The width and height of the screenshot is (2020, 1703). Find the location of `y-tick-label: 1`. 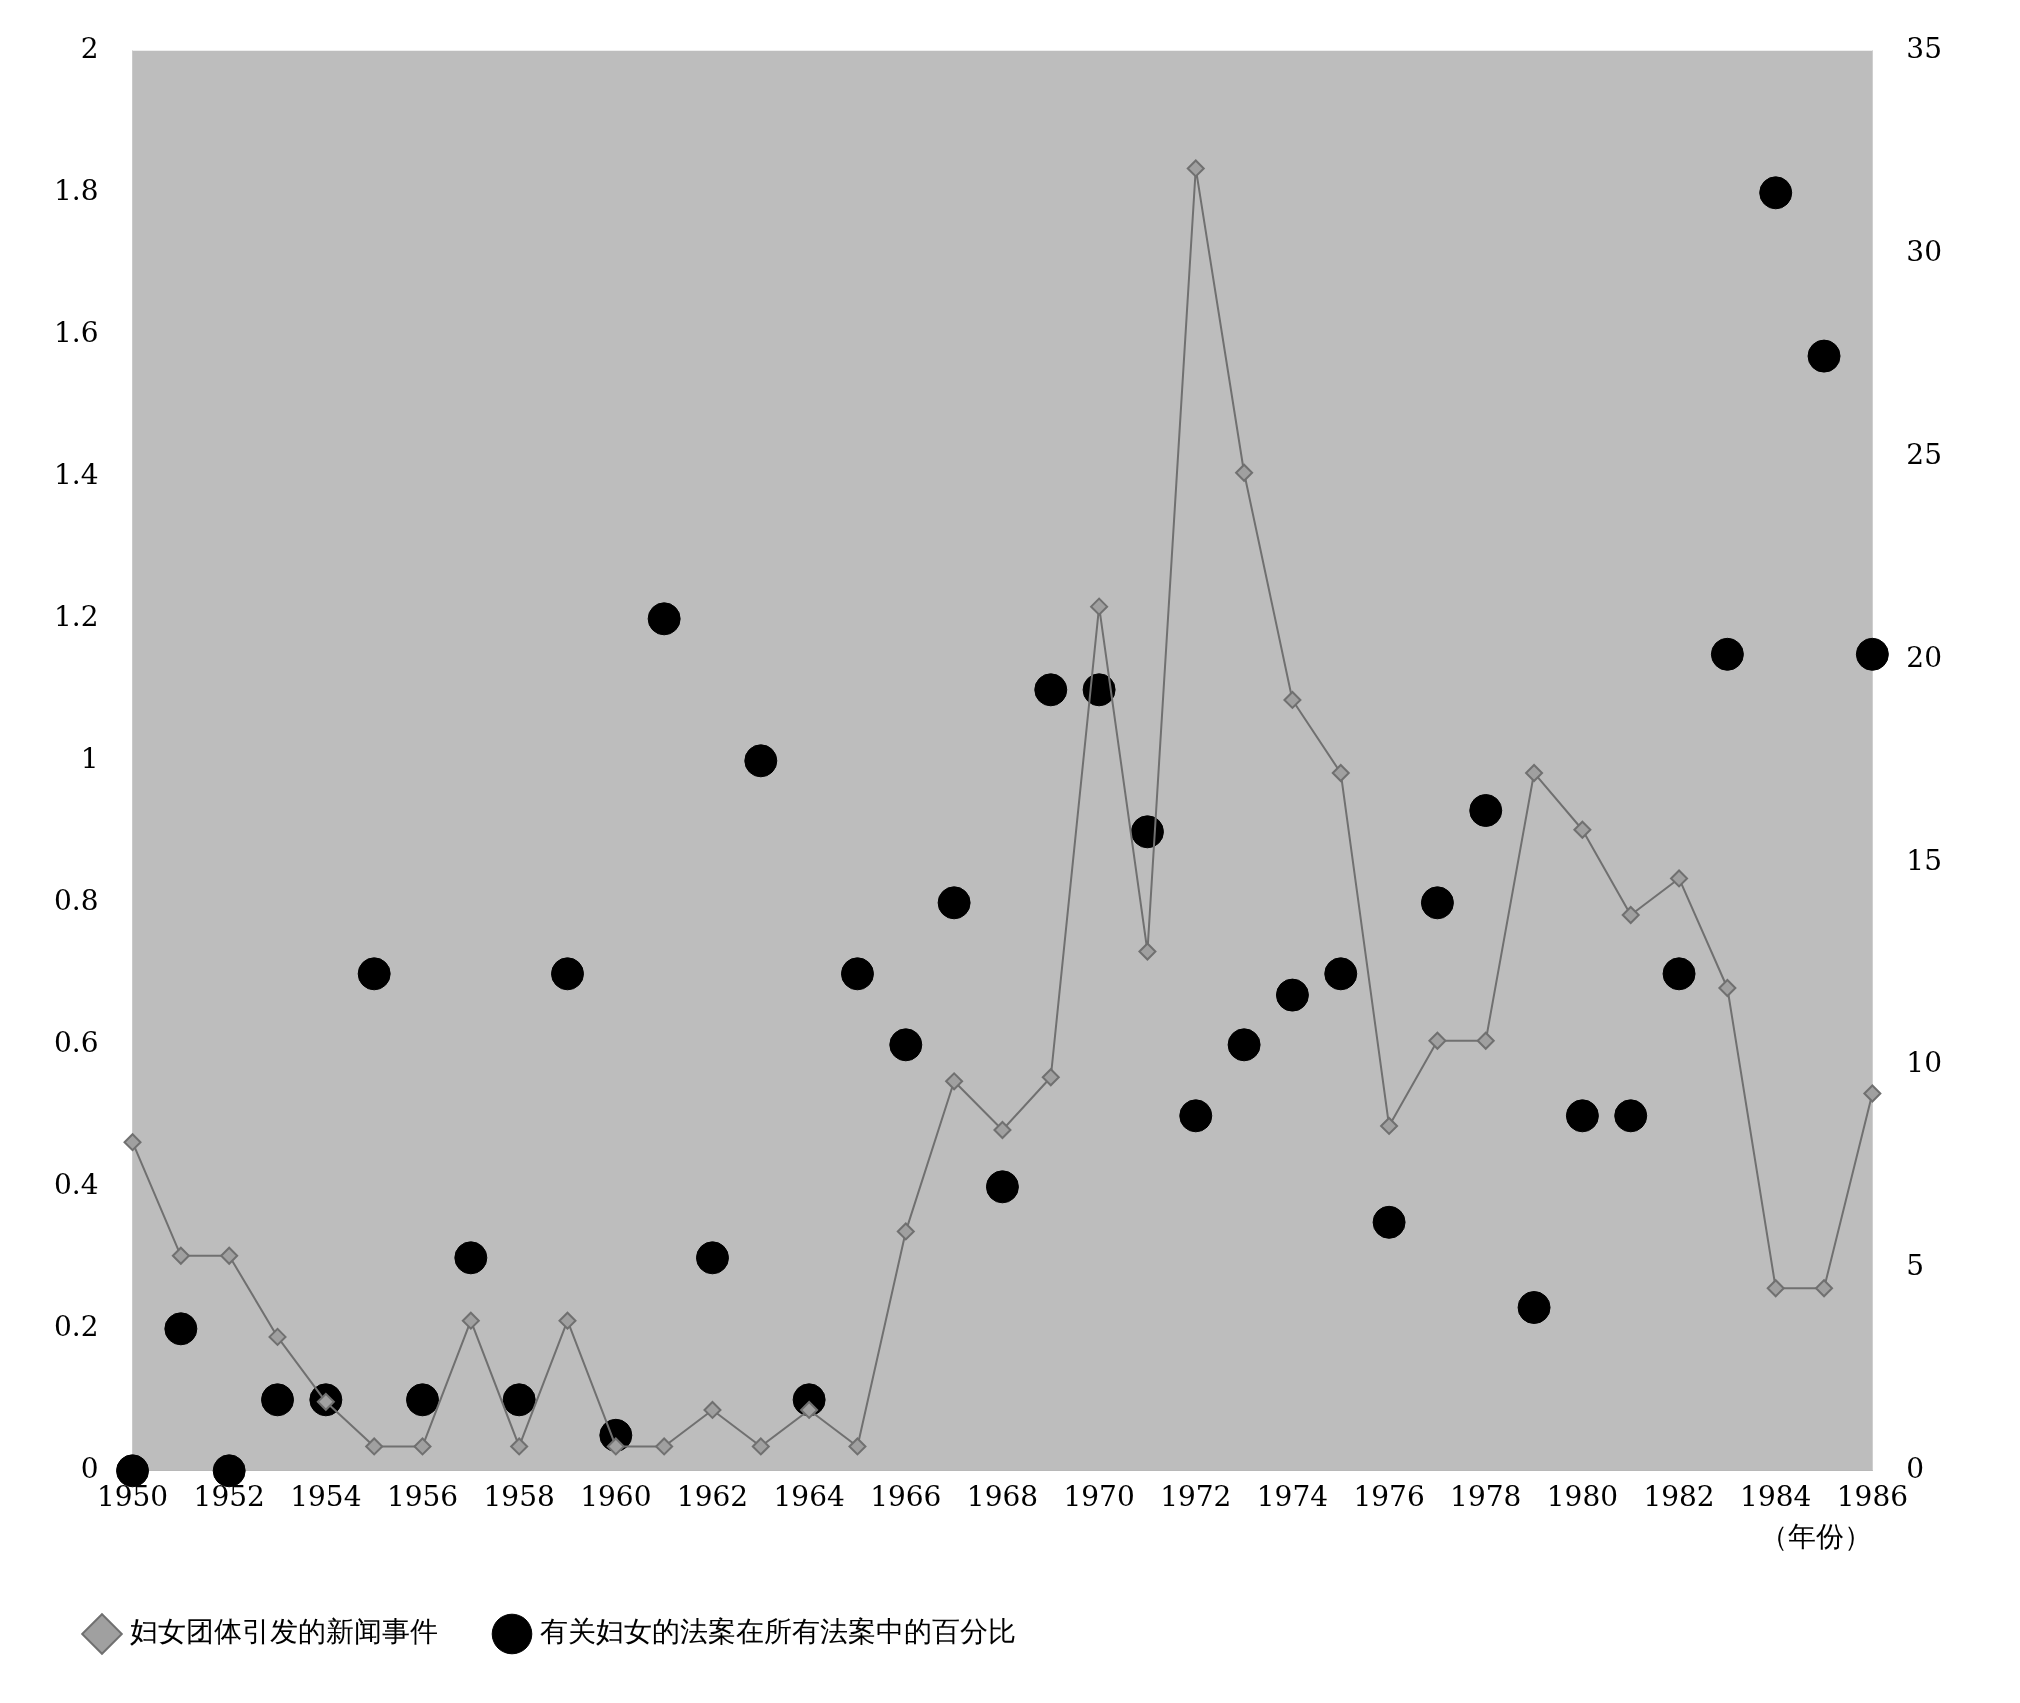

y-tick-label: 1 is located at coordinates (89, 759).